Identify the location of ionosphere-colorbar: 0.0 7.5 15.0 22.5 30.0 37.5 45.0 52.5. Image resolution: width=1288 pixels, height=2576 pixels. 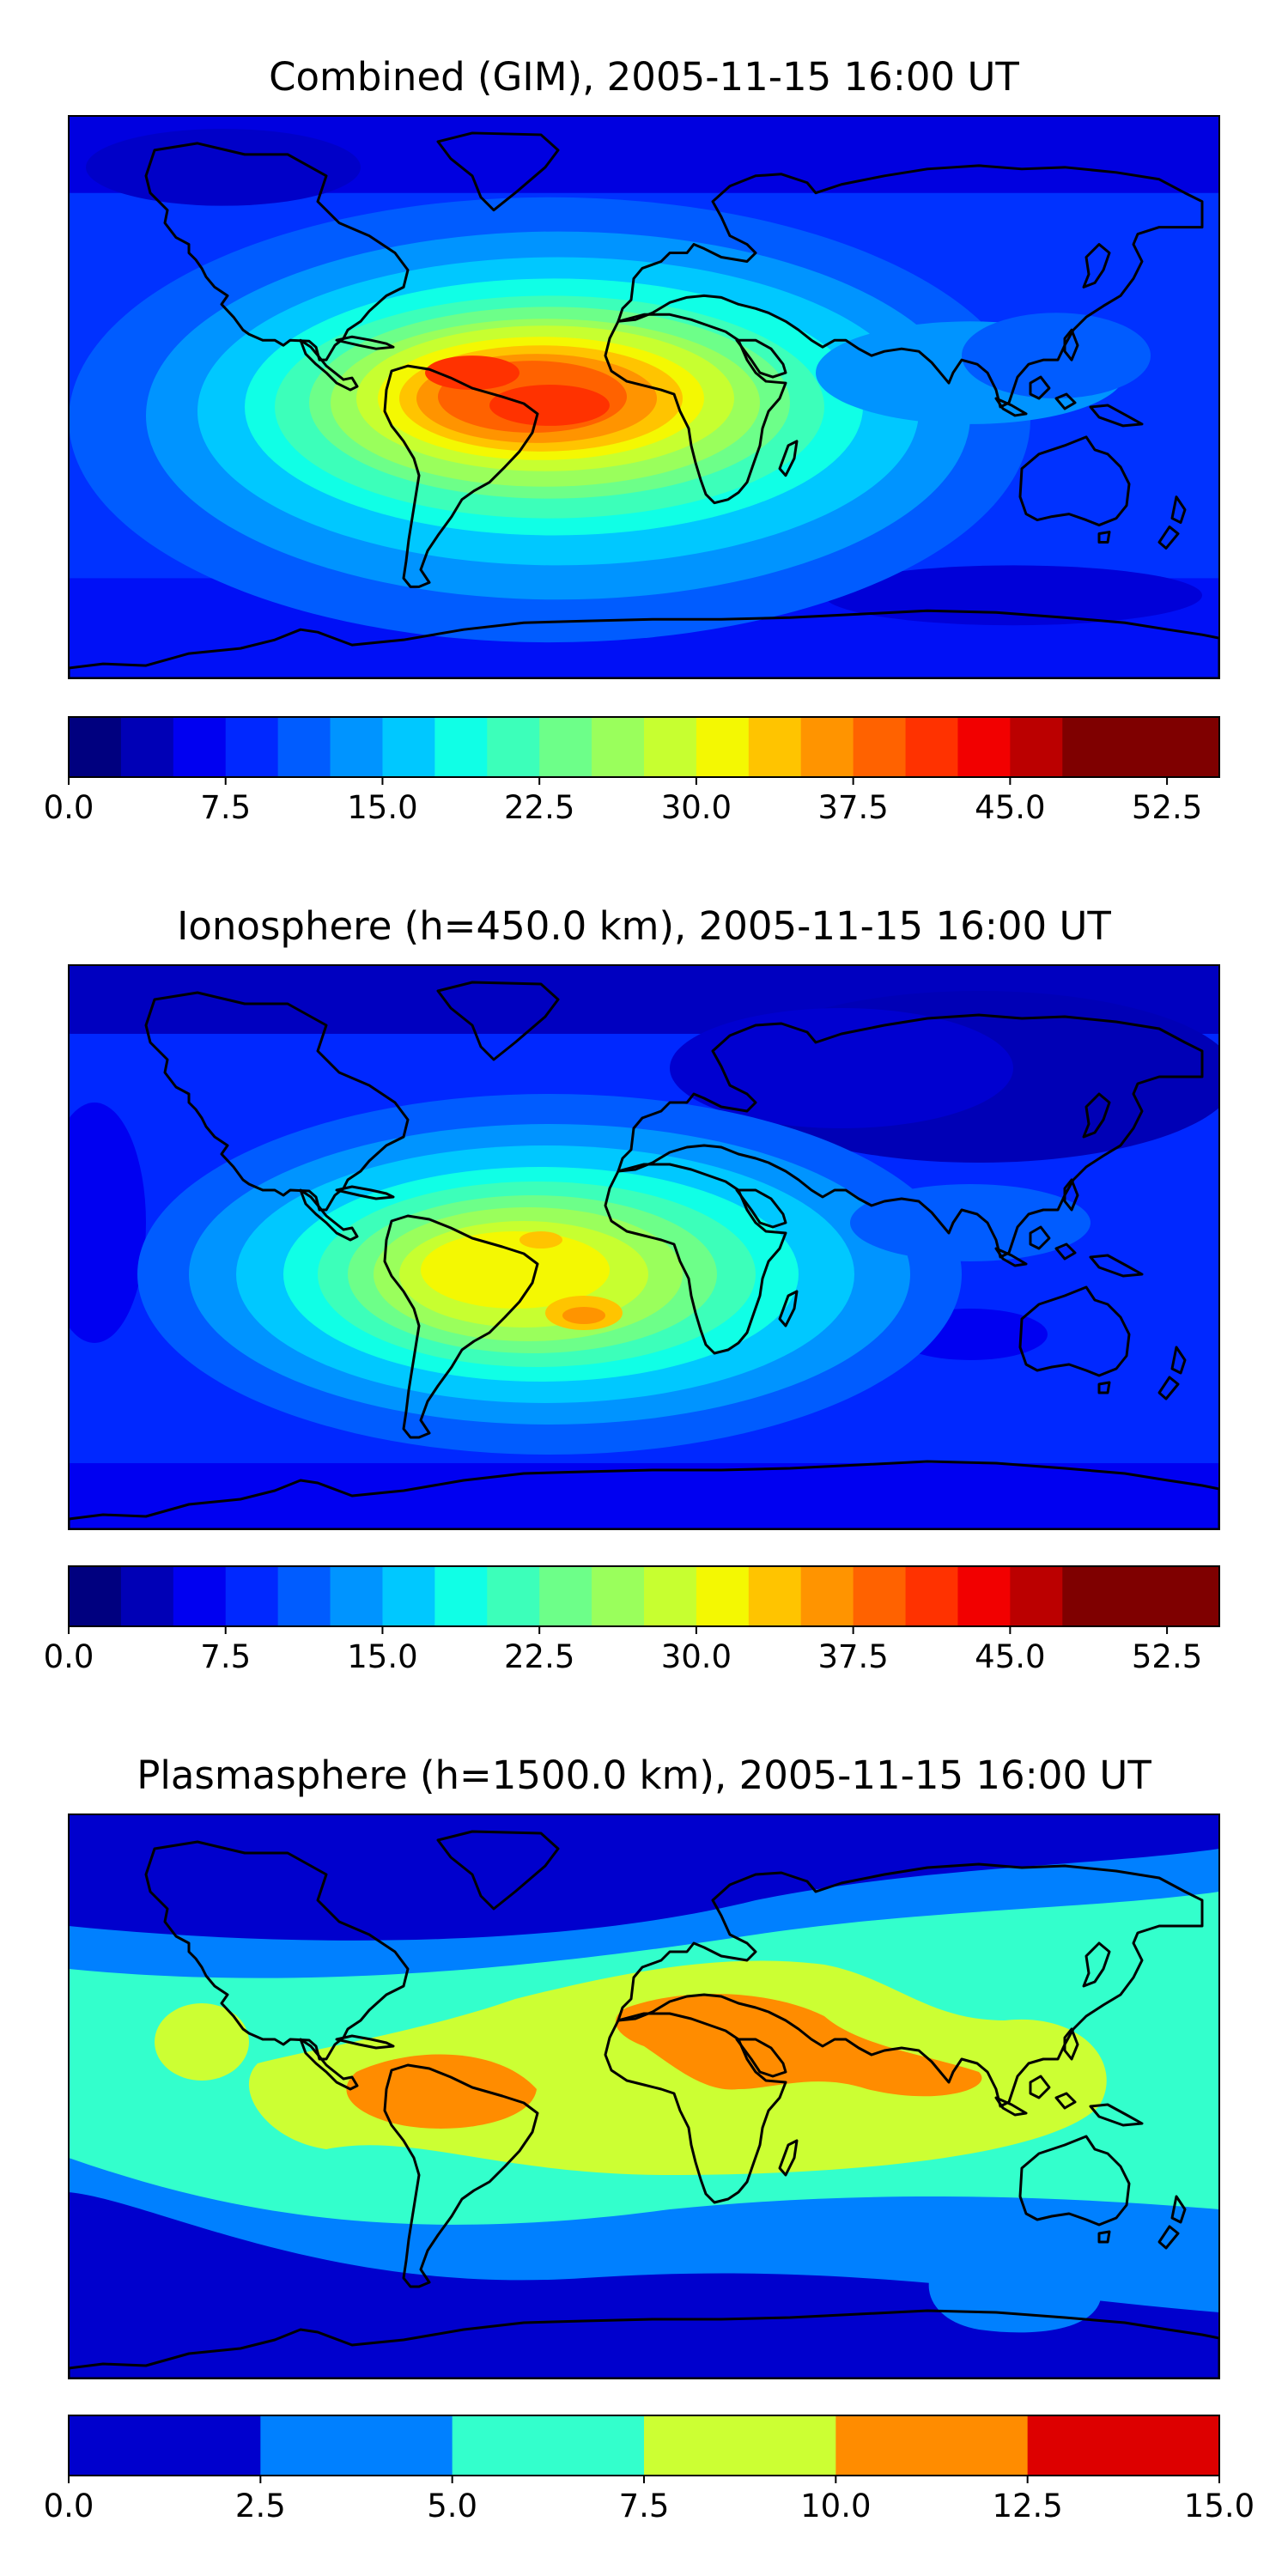
(632, 1620).